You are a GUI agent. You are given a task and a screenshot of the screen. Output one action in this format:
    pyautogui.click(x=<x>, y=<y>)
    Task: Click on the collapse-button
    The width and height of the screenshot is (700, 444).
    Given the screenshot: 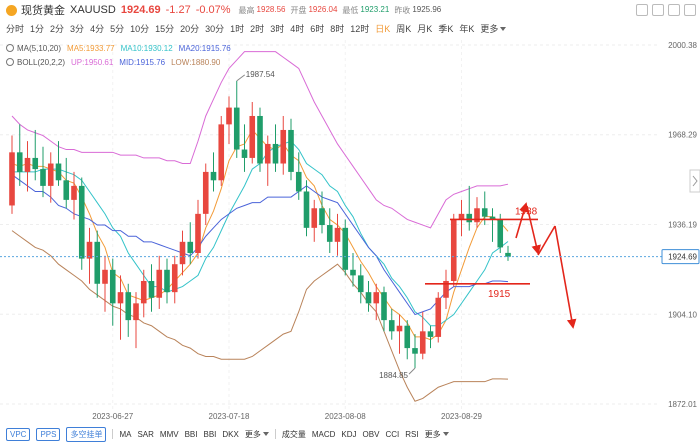 What is the action you would take?
    pyautogui.click(x=694, y=181)
    